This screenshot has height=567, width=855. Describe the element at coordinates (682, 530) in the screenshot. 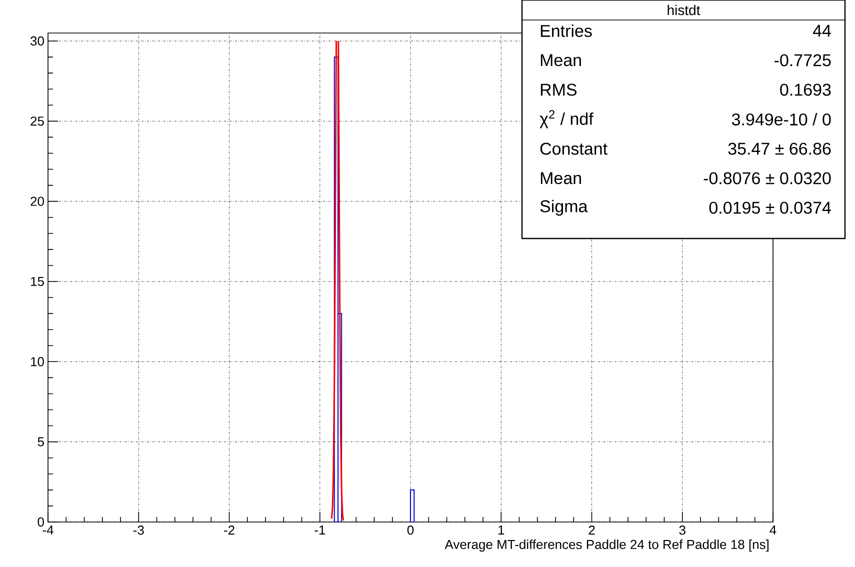

I see `x-tick-label: 3` at that location.